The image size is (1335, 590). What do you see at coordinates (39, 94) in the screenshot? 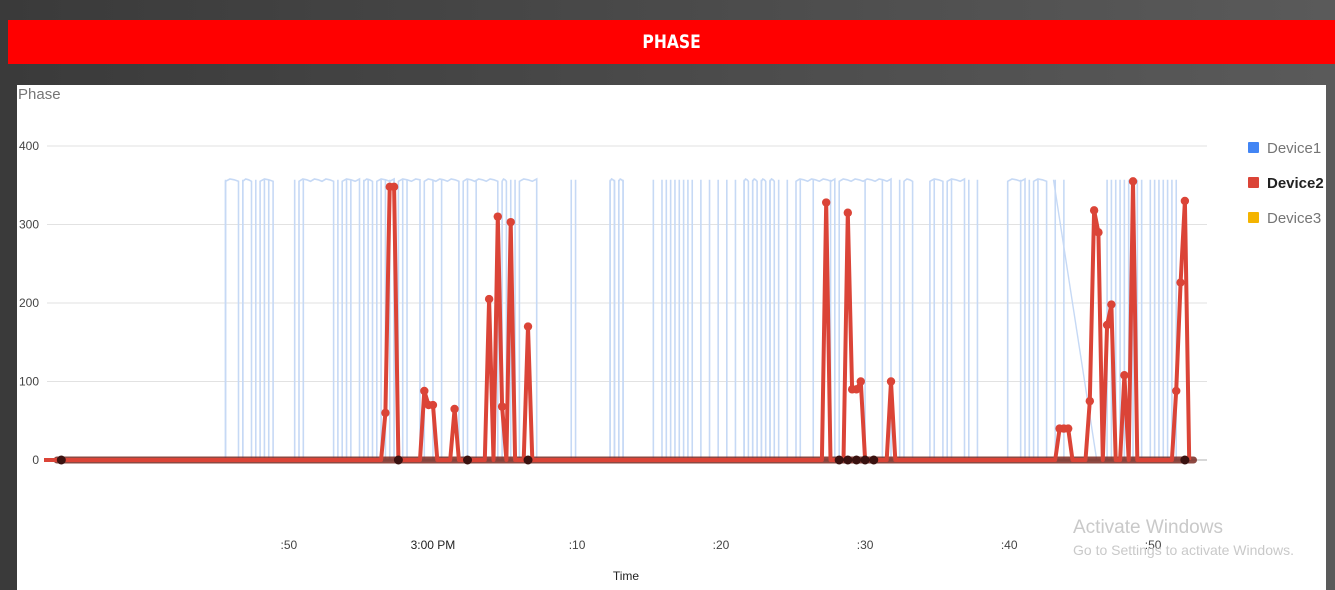
I see `chart-title: Phase` at bounding box center [39, 94].